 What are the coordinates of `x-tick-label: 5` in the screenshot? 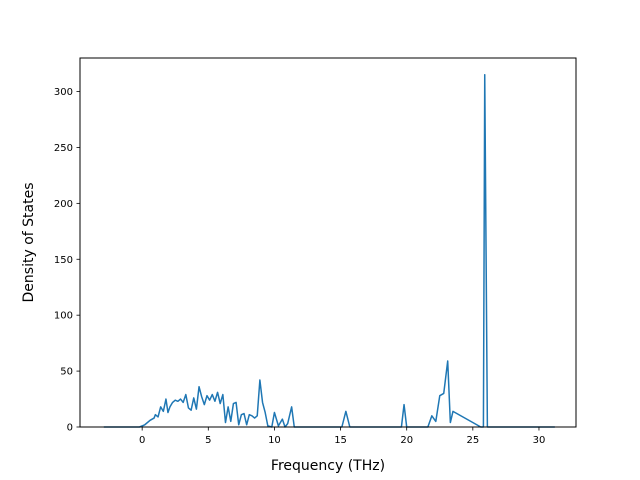 It's located at (208, 440).